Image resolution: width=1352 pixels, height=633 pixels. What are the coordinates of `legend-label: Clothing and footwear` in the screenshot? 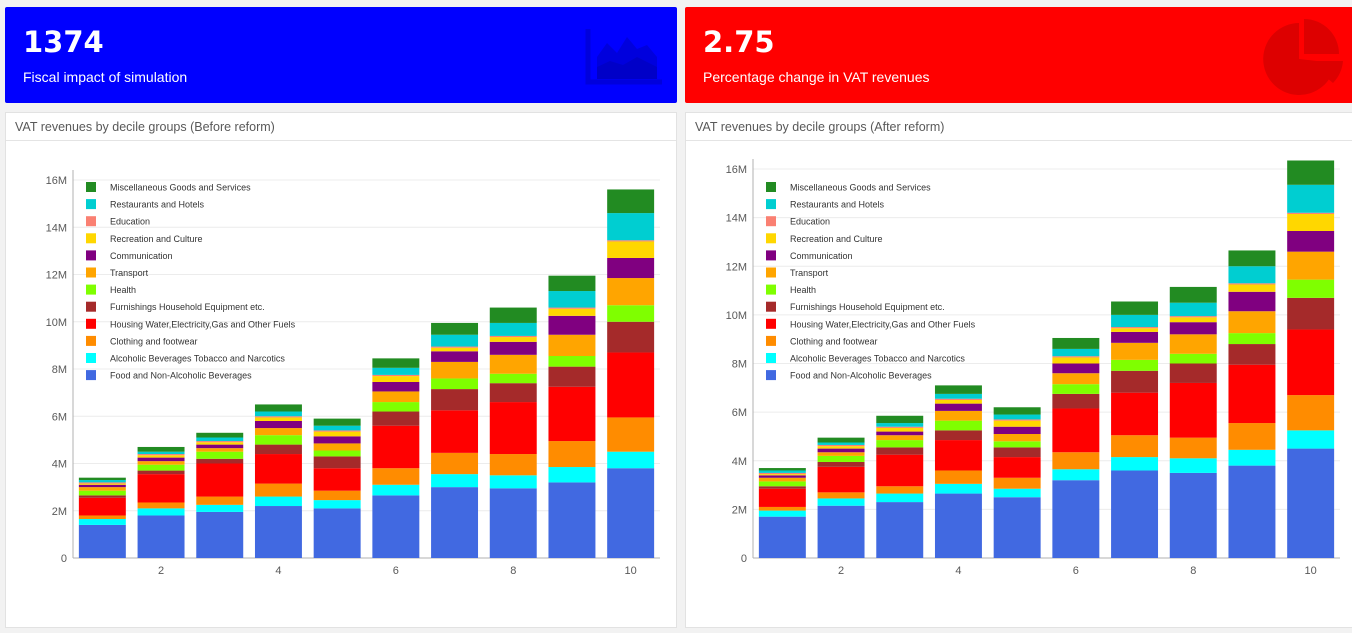 It's located at (834, 341).